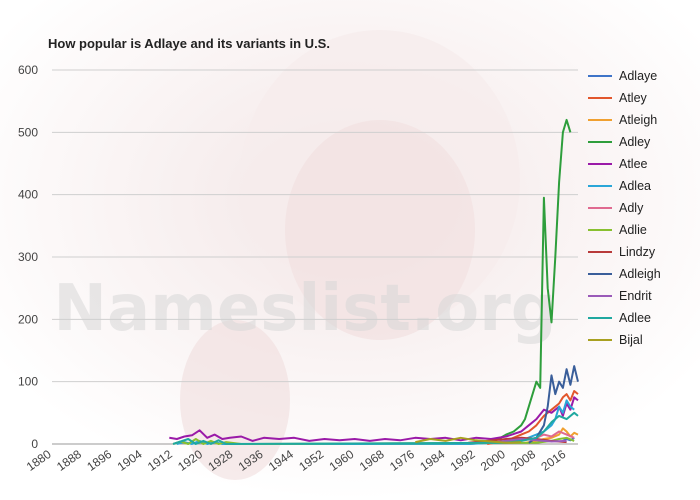 The image size is (700, 500). What do you see at coordinates (463, 460) in the screenshot?
I see `x-tick-label: 1992` at bounding box center [463, 460].